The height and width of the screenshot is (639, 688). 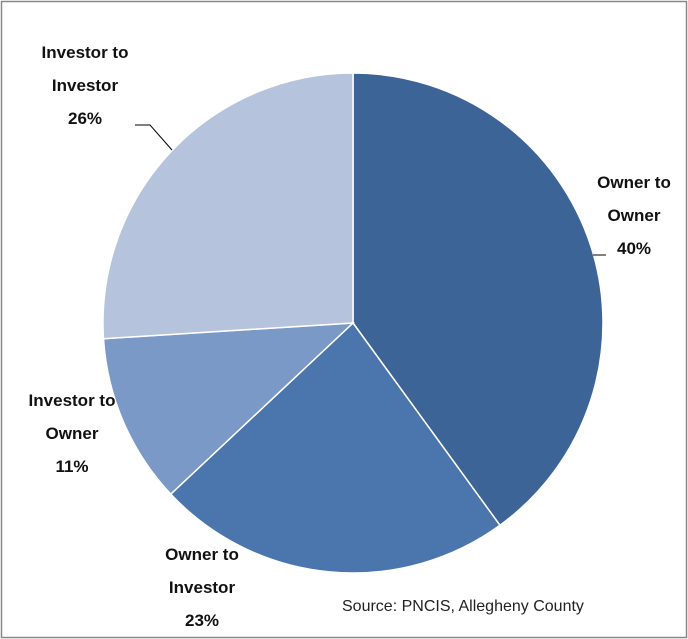 I want to click on slice-label: Investor to Owner 11%, so click(x=72, y=433).